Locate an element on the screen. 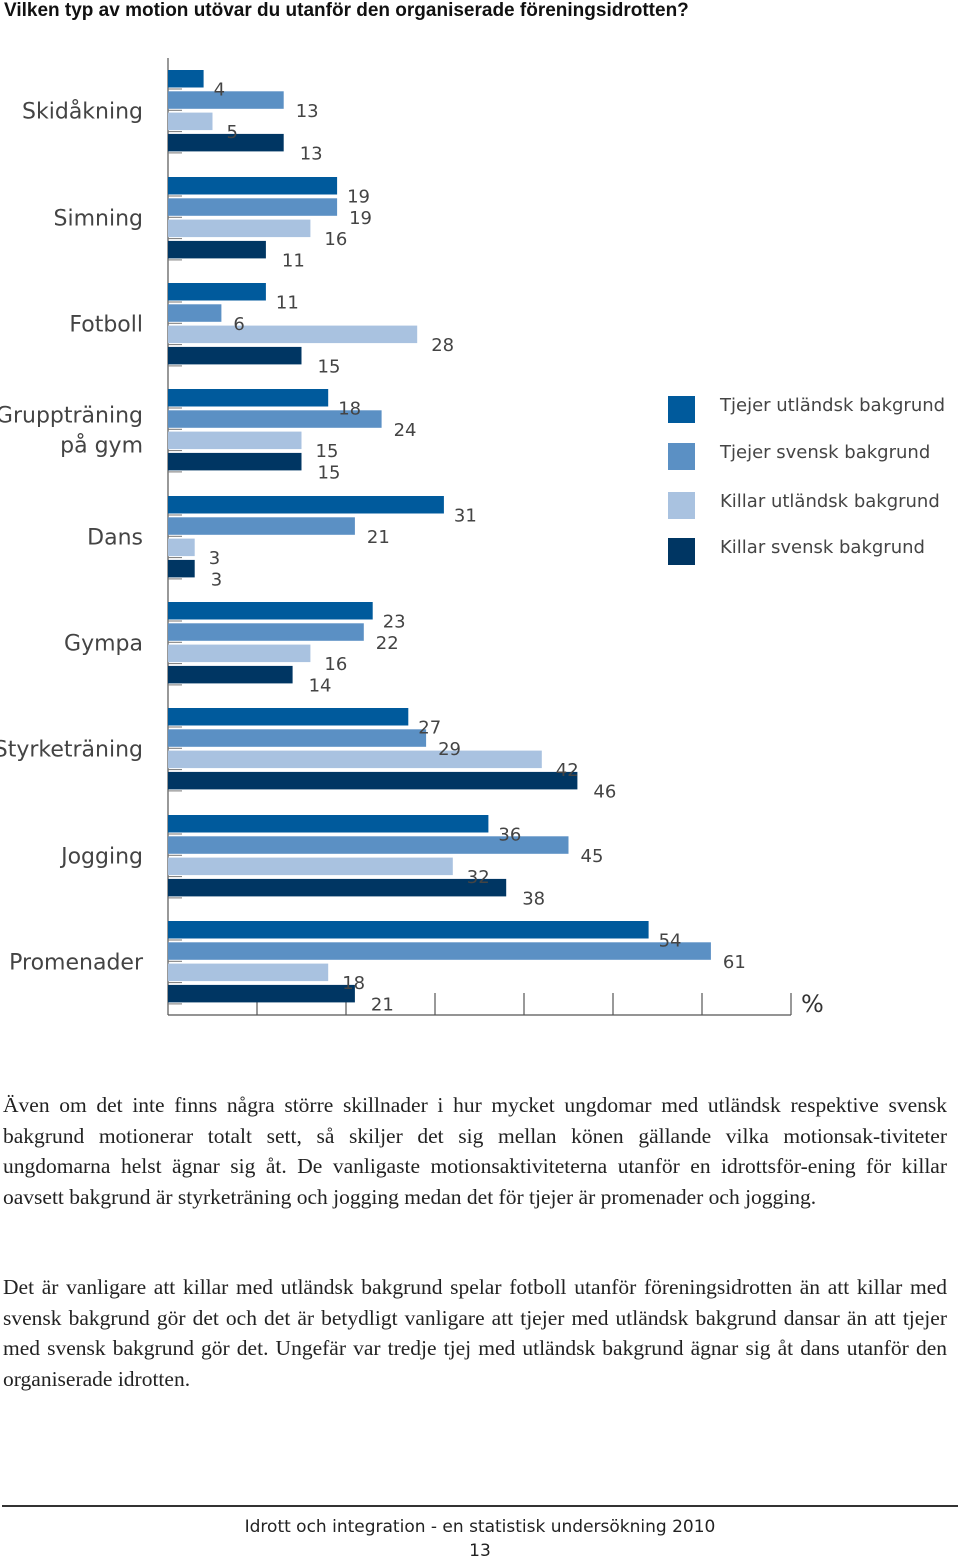 The height and width of the screenshot is (1561, 960). value-label: 29 is located at coordinates (449, 749).